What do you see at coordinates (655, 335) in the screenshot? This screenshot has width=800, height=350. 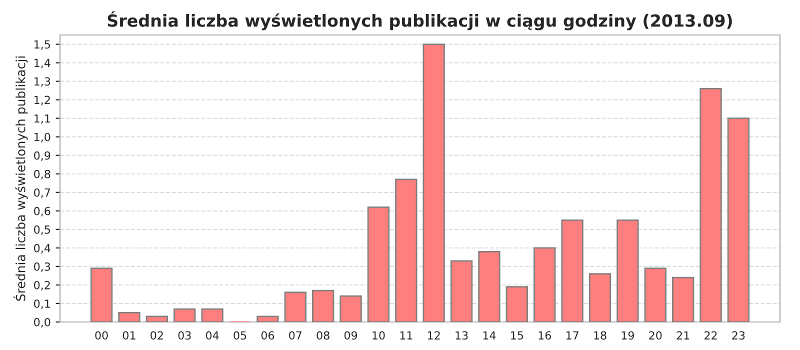 I see `x-tick-label: 20` at bounding box center [655, 335].